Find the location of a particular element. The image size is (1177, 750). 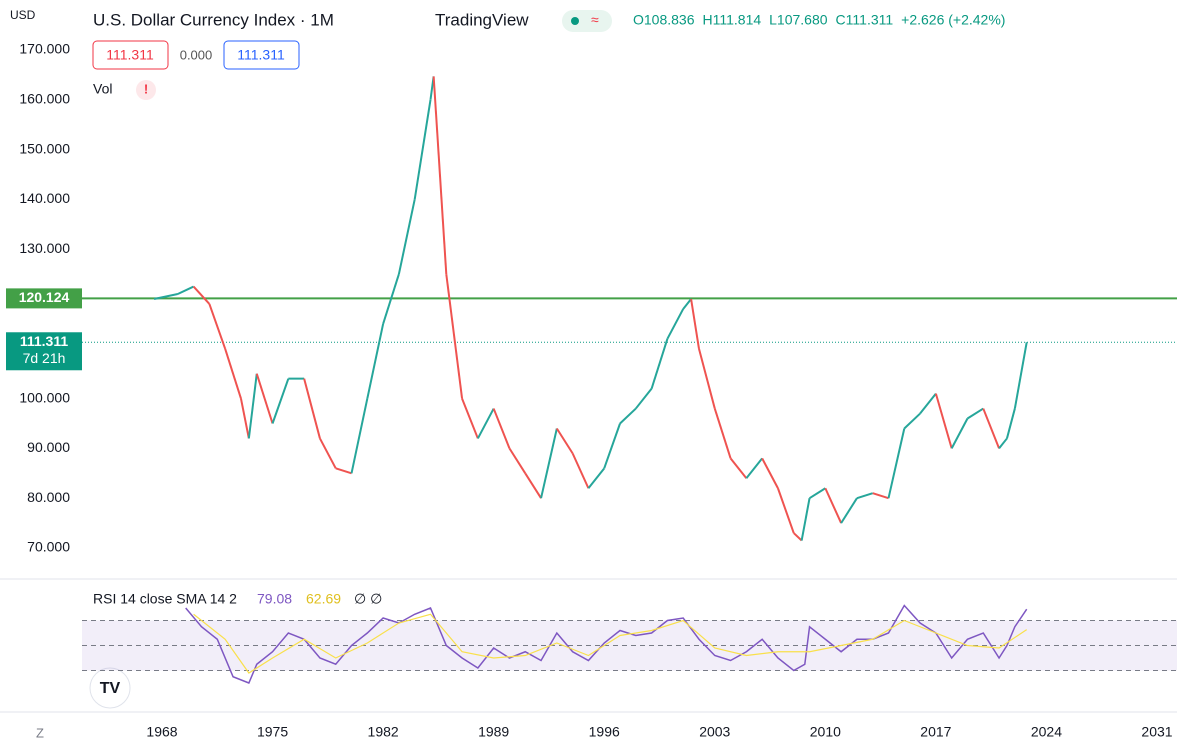

warning-mark: ! is located at coordinates (146, 88).